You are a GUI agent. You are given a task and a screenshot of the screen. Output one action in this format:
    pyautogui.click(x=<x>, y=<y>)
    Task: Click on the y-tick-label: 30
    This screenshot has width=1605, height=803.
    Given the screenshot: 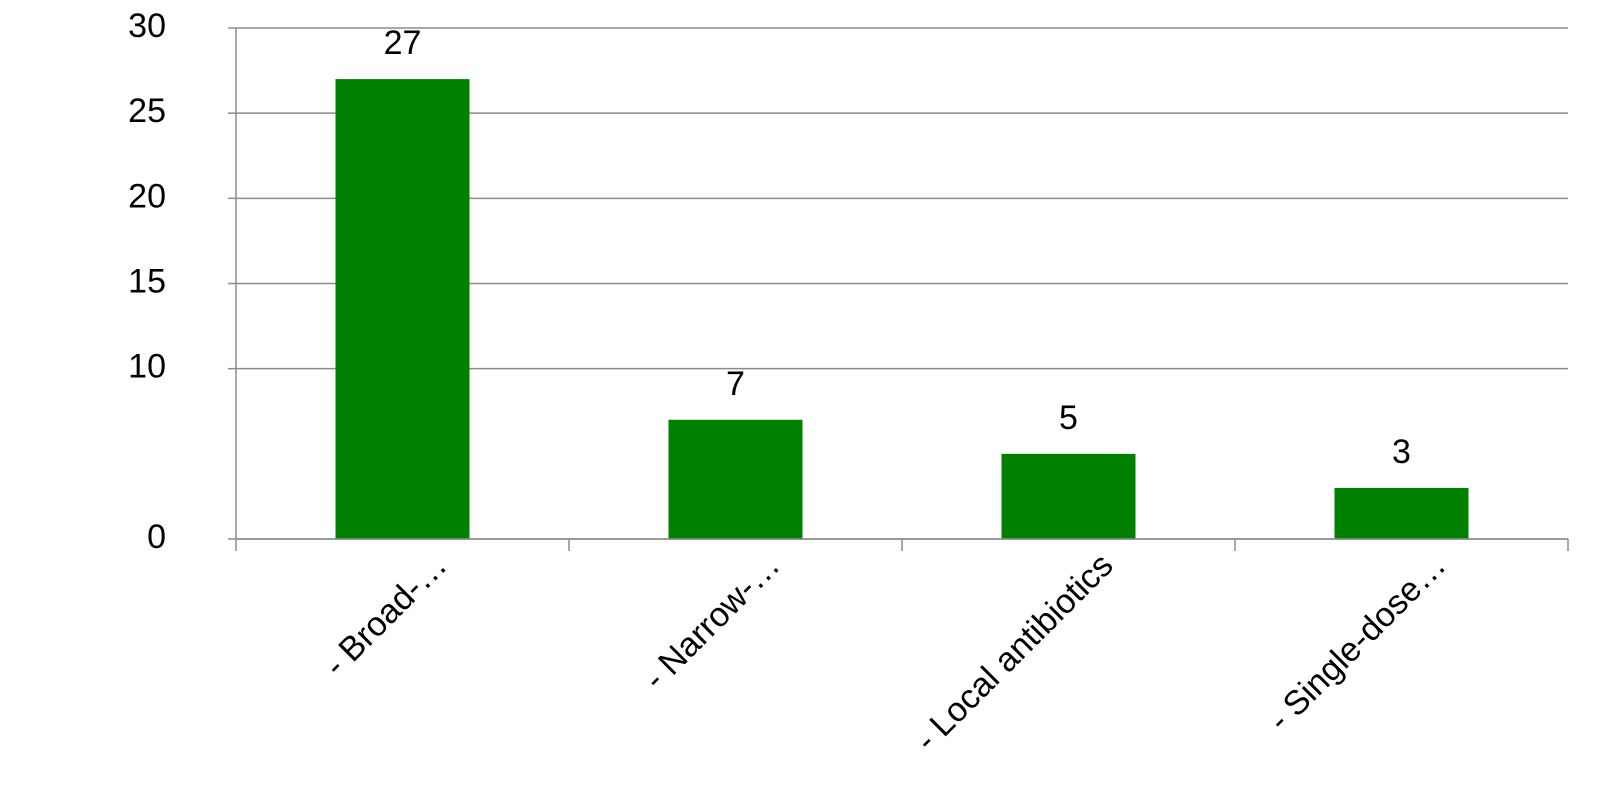 What is the action you would take?
    pyautogui.click(x=147, y=26)
    